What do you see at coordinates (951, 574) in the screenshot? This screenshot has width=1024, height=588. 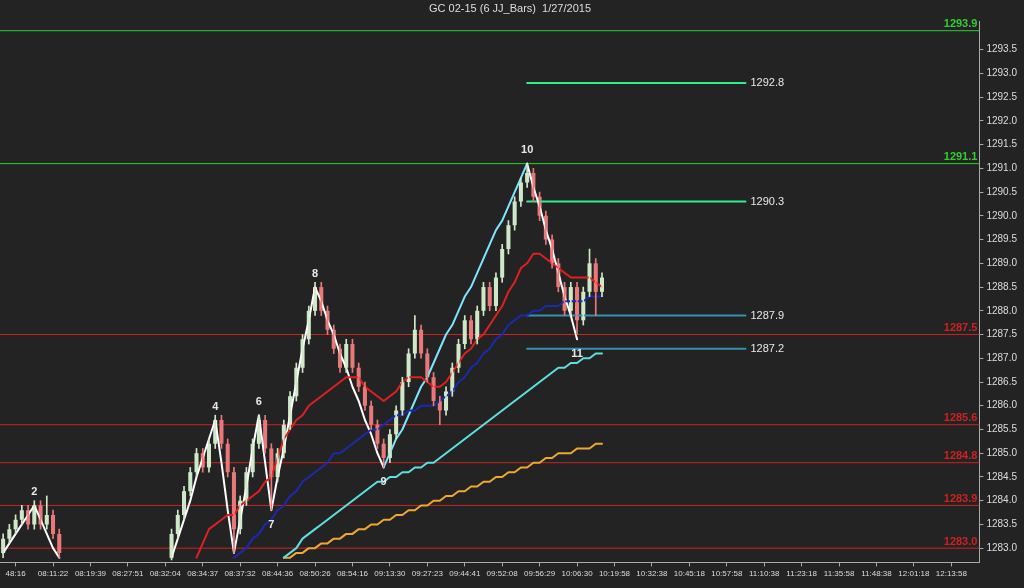 I see `x-tick-label: 12:13:58` at bounding box center [951, 574].